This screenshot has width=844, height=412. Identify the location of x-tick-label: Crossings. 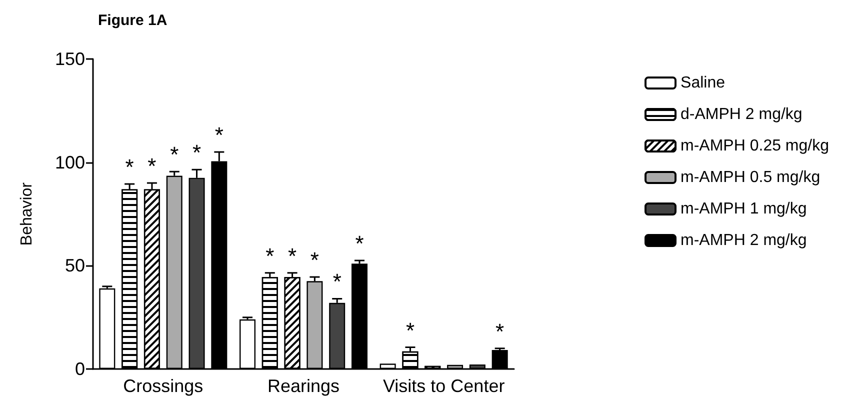
(163, 386).